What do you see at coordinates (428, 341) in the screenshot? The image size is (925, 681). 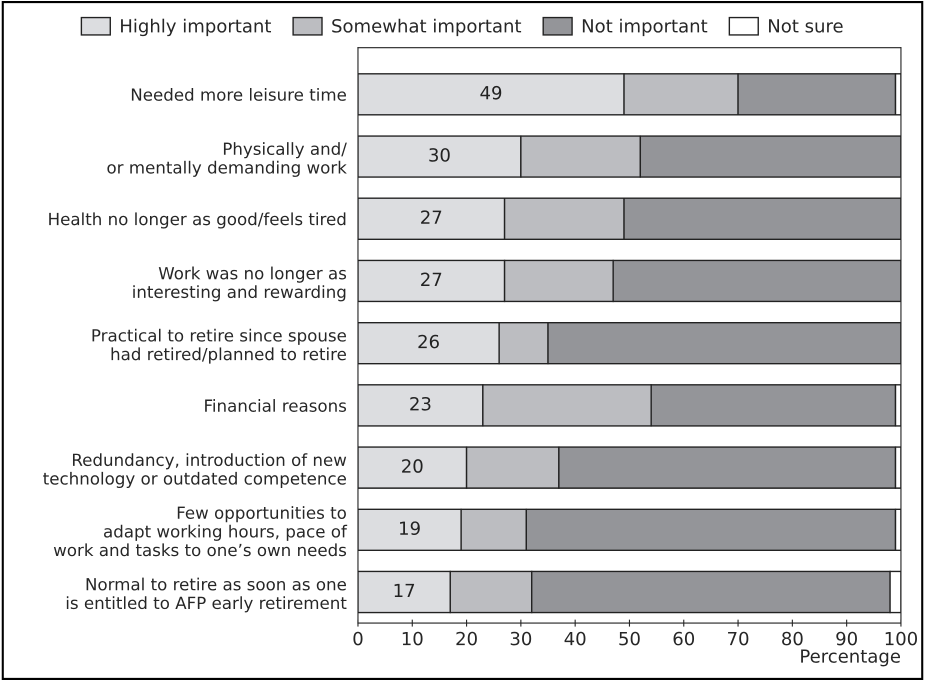 I see `data-label: 26` at bounding box center [428, 341].